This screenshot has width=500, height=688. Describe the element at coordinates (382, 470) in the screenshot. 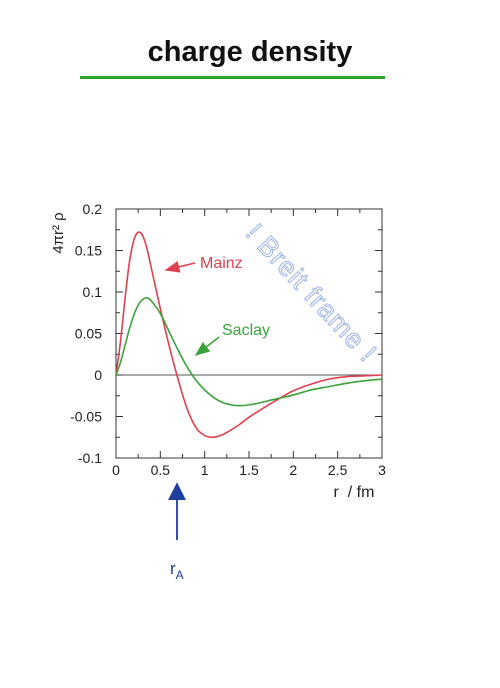

I see `x-tick-label: 3` at that location.